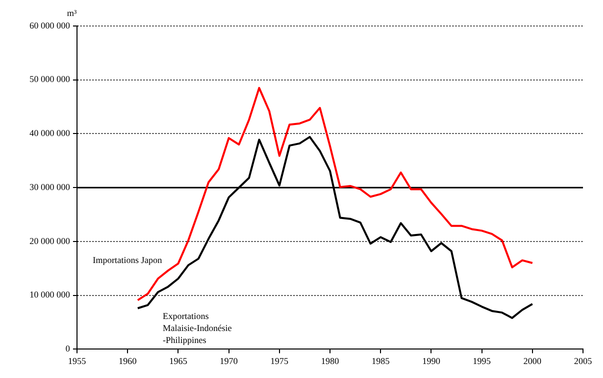  I want to click on x-tick-label: 2005, so click(583, 361).